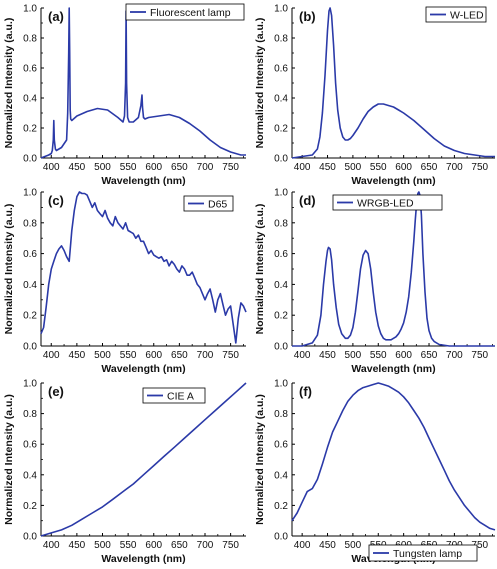 Image resolution: width=497 pixels, height=569 pixels. What do you see at coordinates (56, 391) in the screenshot?
I see `panel-label: (e)` at bounding box center [56, 391].